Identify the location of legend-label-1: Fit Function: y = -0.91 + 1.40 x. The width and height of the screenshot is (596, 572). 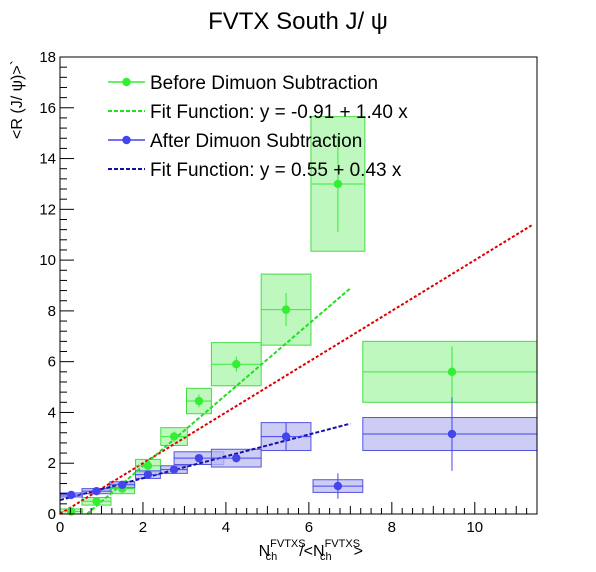
(279, 112).